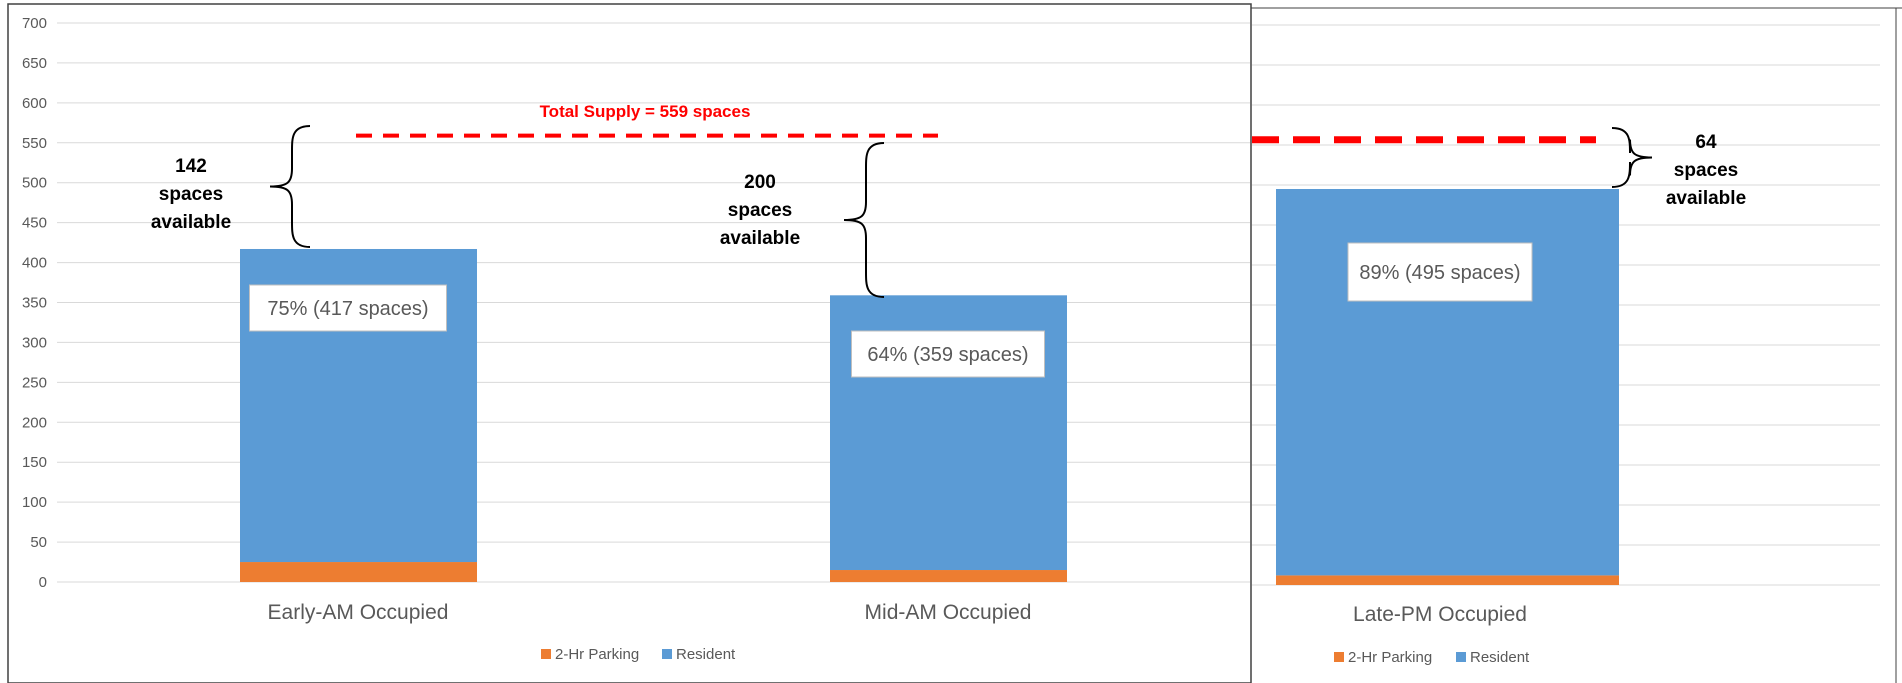  What do you see at coordinates (38, 542) in the screenshot?
I see `y-tick-label: 50` at bounding box center [38, 542].